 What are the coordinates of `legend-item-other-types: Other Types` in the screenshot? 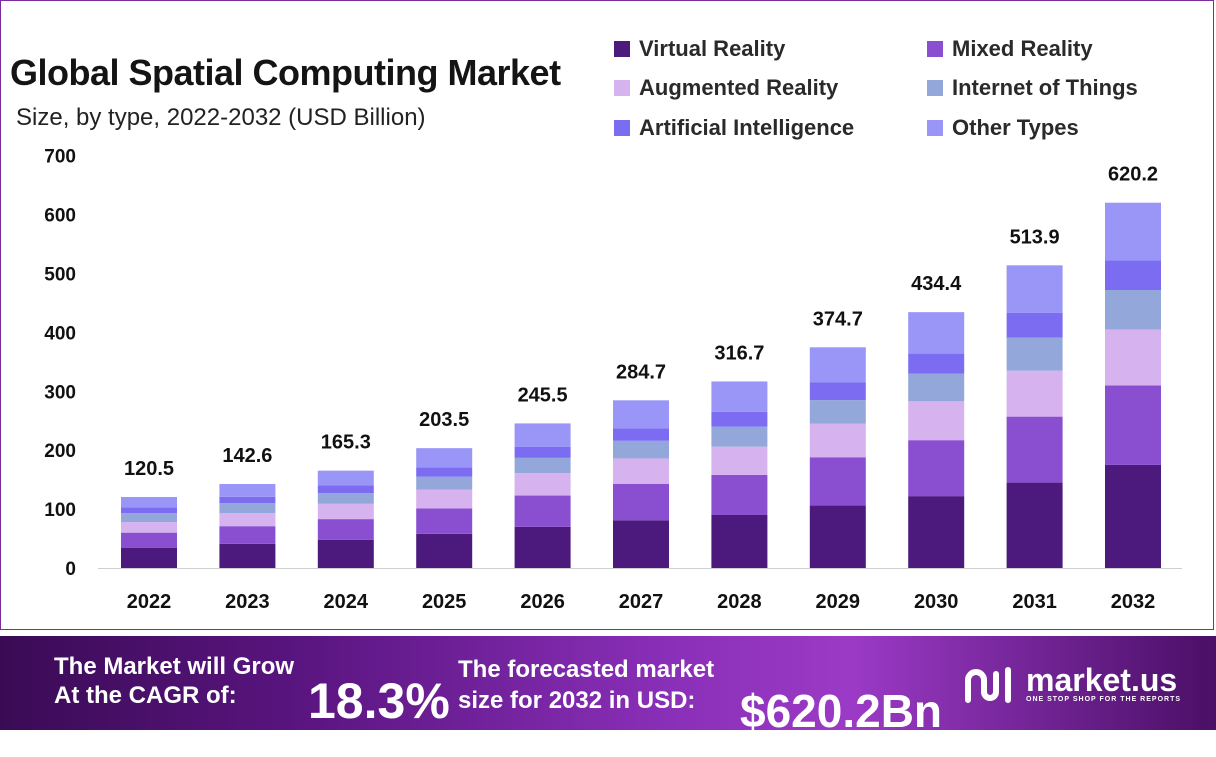 It's located at (1003, 128).